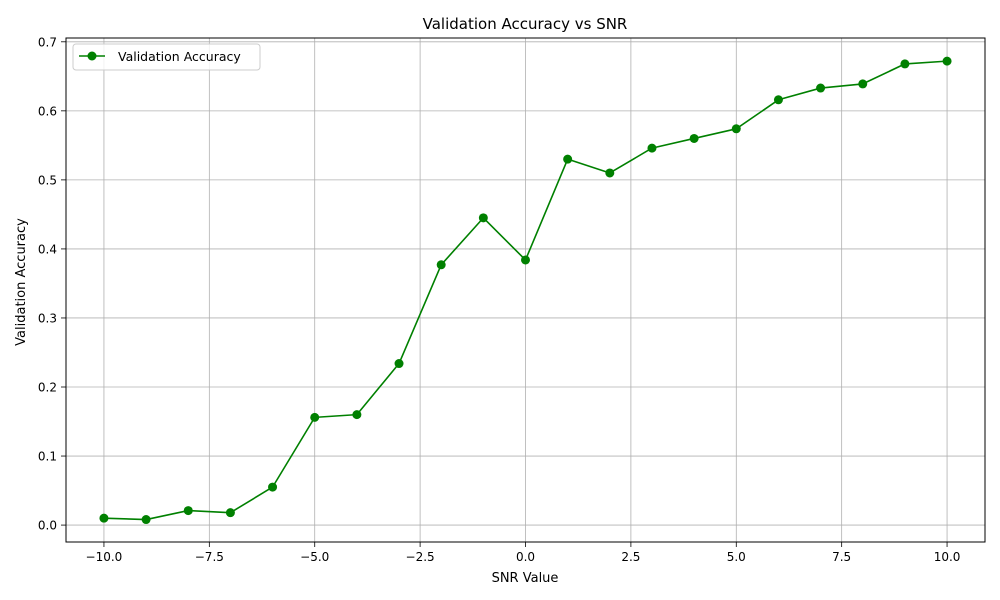  I want to click on y-tick-label: 0.6, so click(47, 111).